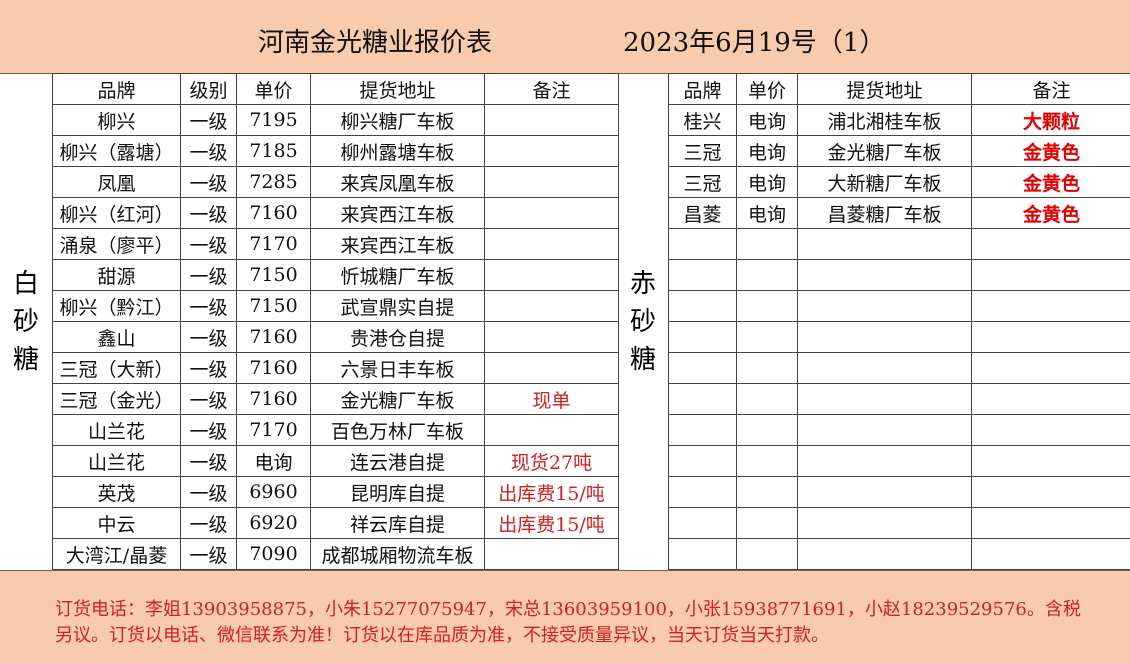 Image resolution: width=1130 pixels, height=663 pixels. Describe the element at coordinates (117, 120) in the screenshot. I see `table-cell: 柳兴` at that location.